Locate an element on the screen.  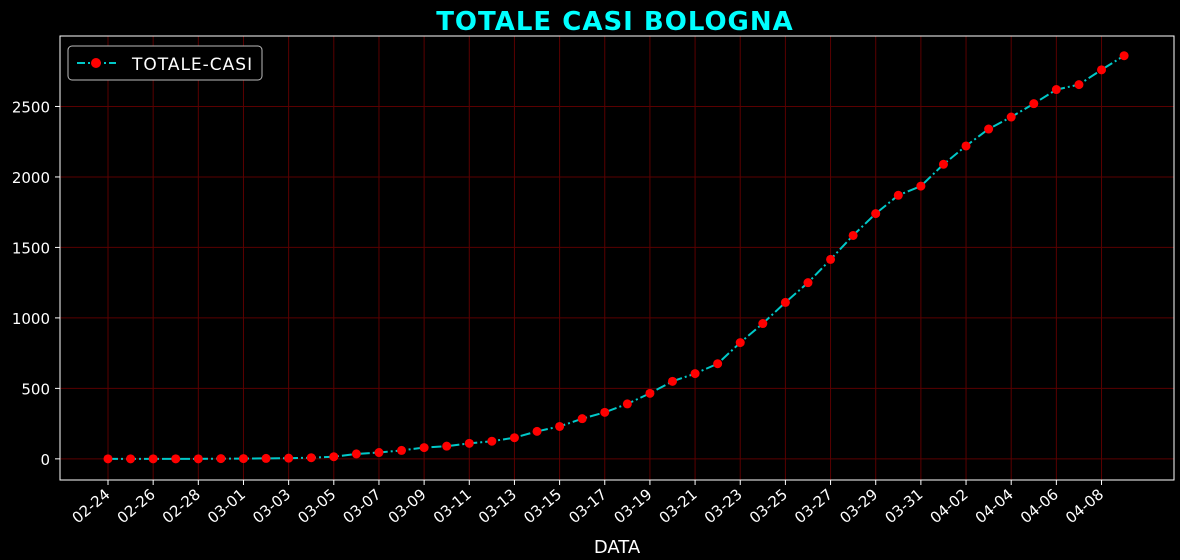
y-tick-label: 2000 is located at coordinates (31, 178).